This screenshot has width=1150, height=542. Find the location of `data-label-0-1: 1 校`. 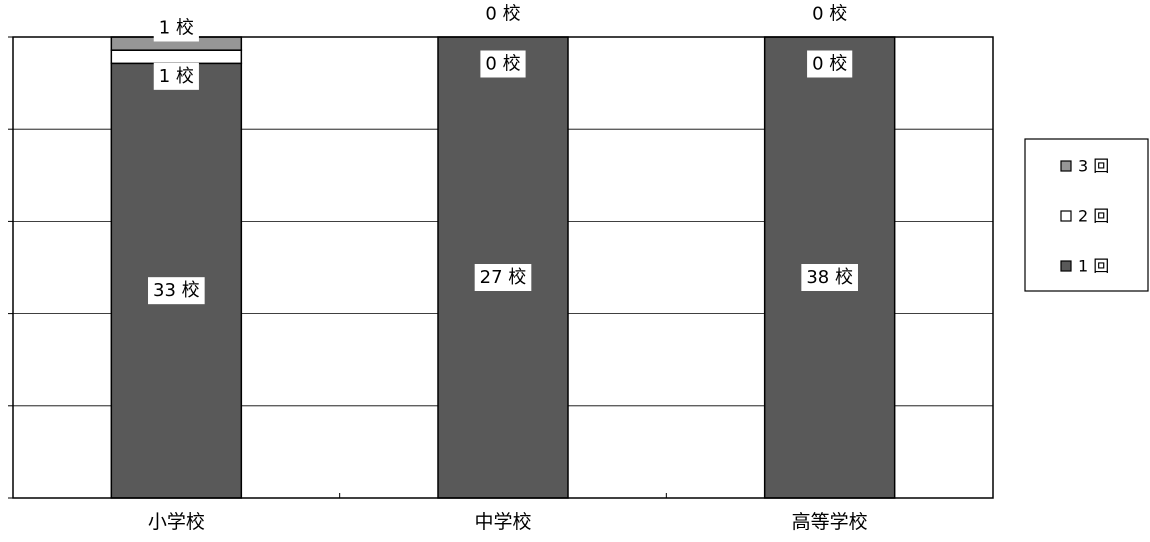

data-label-0-1: 1 校 is located at coordinates (176, 76).